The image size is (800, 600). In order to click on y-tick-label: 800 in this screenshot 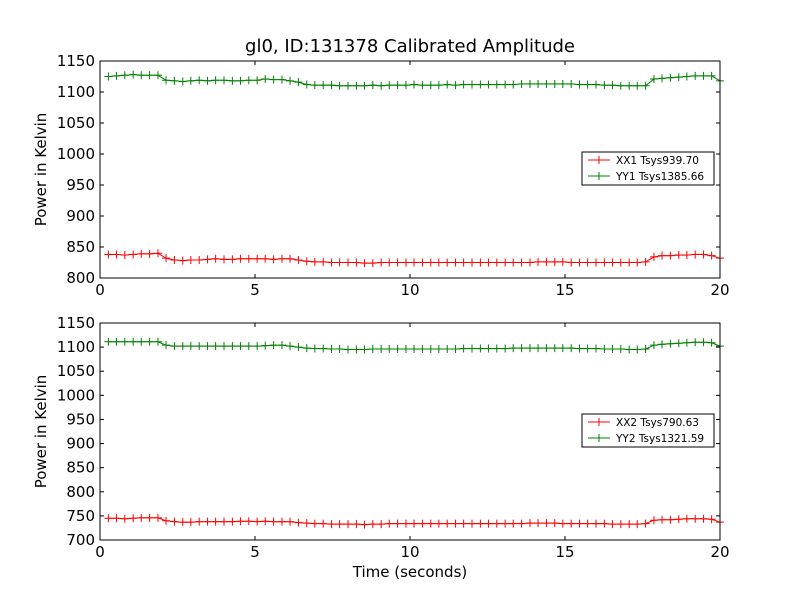, I will do `click(80, 492)`.